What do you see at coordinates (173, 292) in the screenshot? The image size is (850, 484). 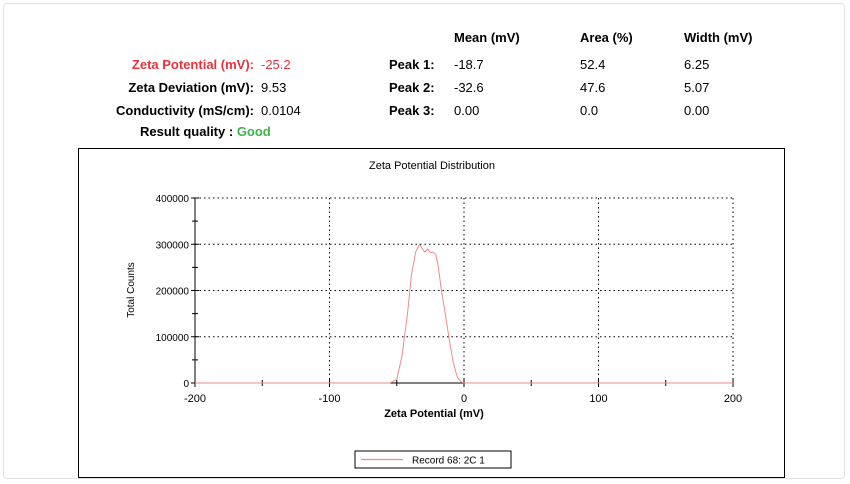 I see `y-tick-label: 200000` at bounding box center [173, 292].